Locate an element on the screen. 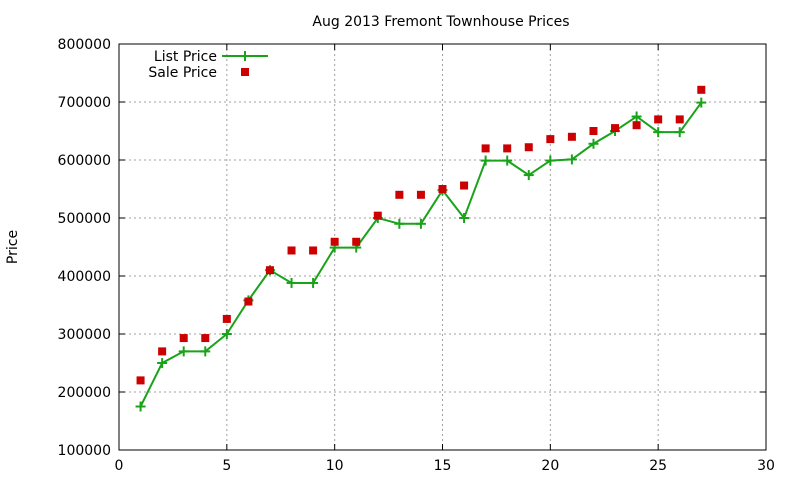 The width and height of the screenshot is (800, 480). legend-label: Sale Price is located at coordinates (182, 73).